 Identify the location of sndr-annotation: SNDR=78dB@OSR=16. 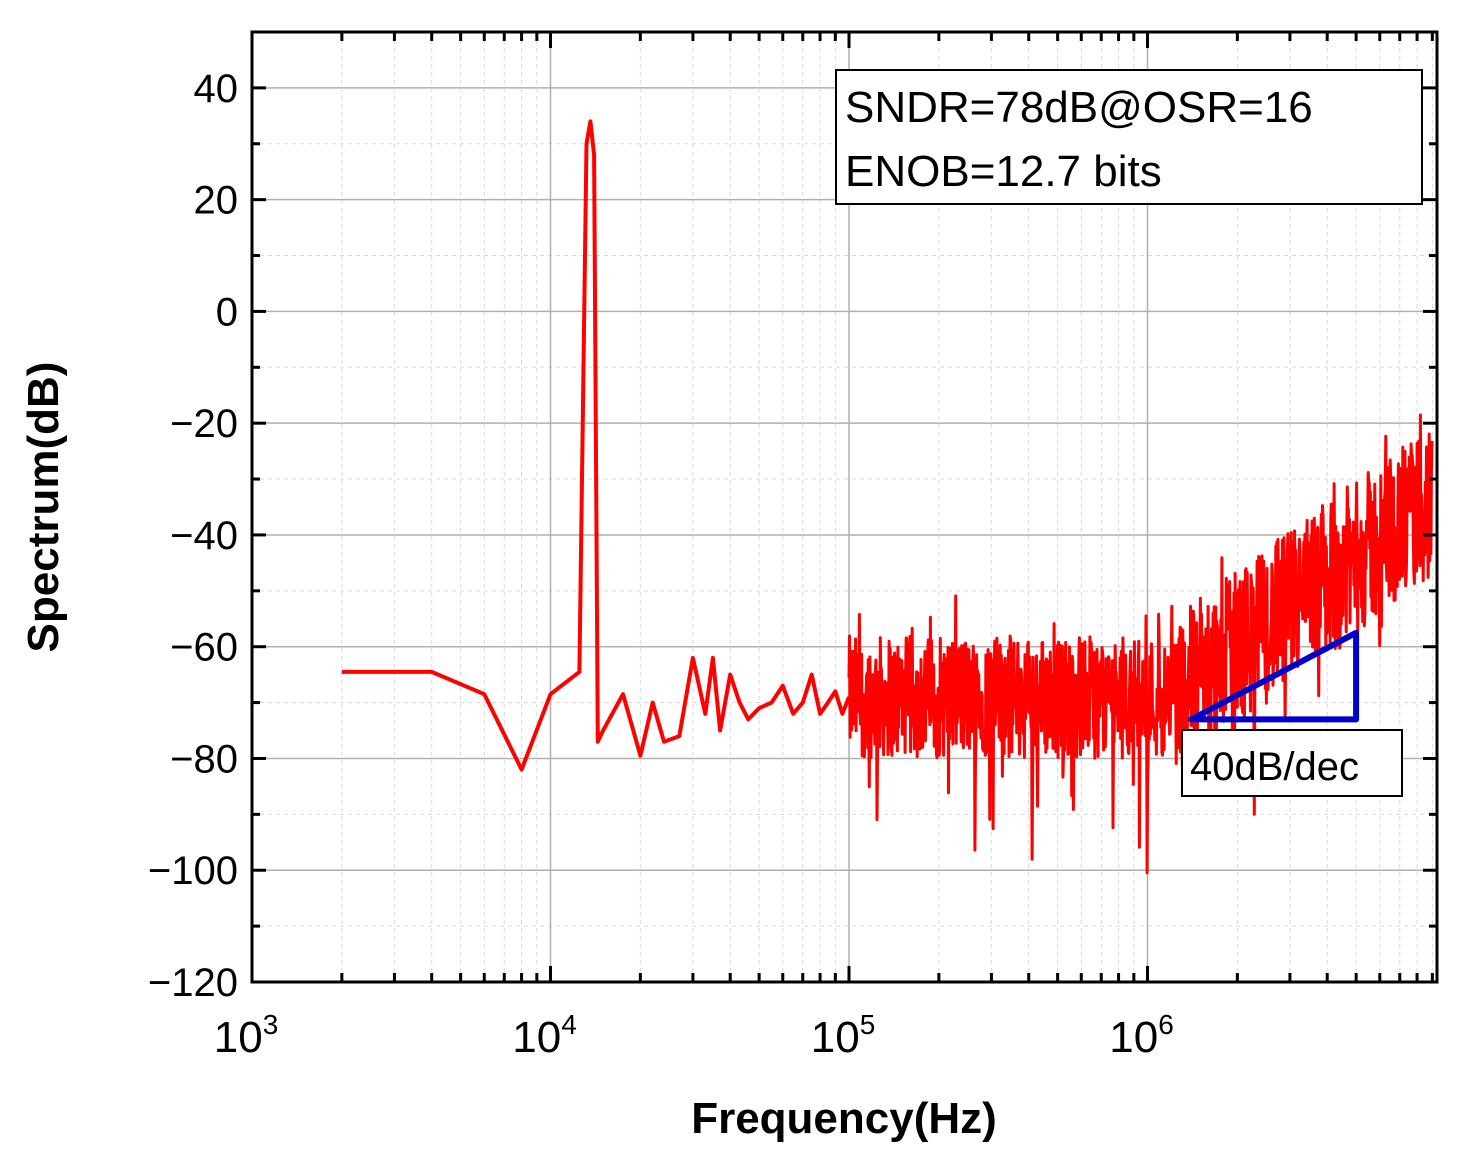
(1079, 107).